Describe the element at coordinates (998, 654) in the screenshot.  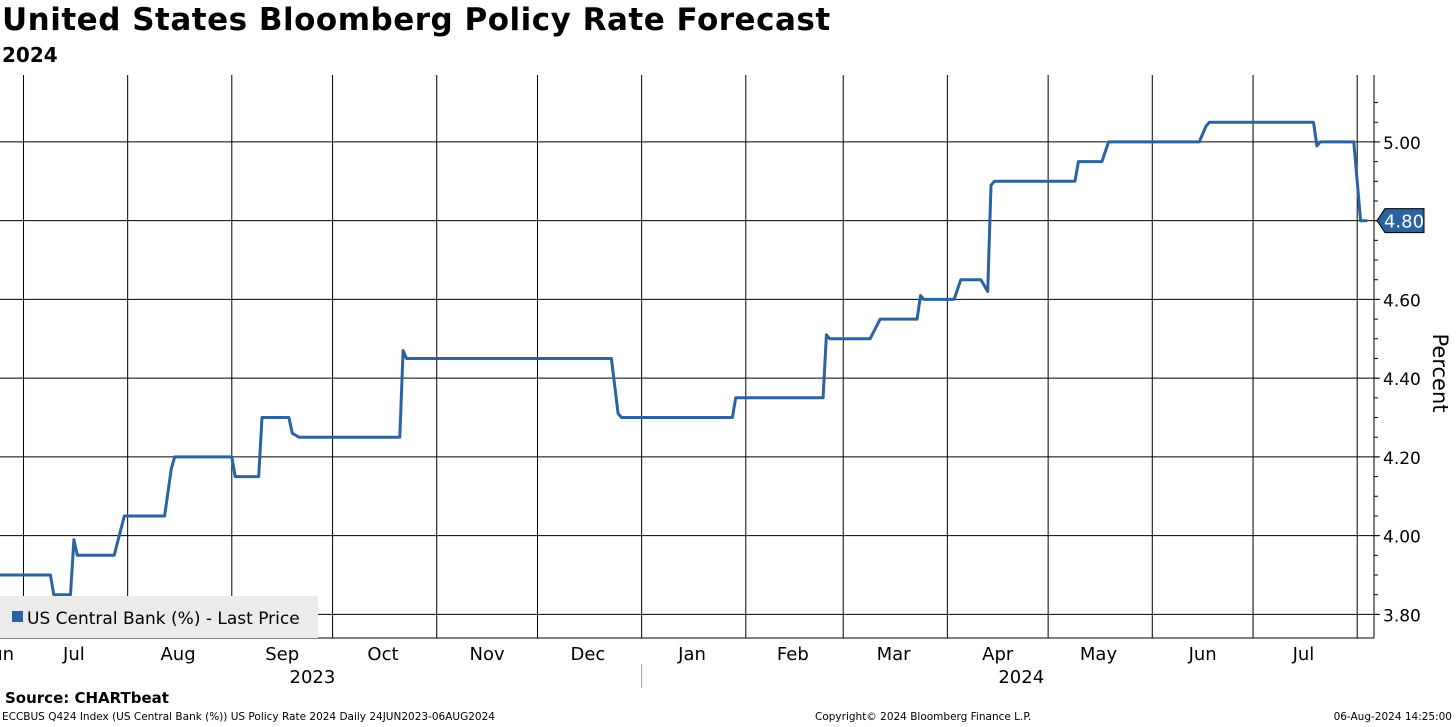
I see `x-month-label: Apr` at that location.